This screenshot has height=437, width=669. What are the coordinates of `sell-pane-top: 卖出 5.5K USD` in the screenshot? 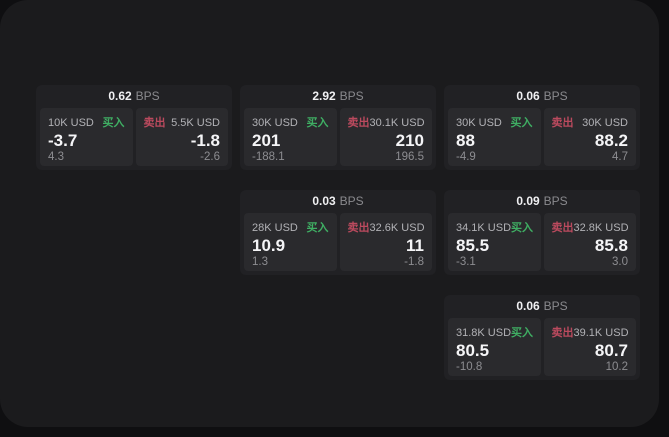 It's located at (182, 122).